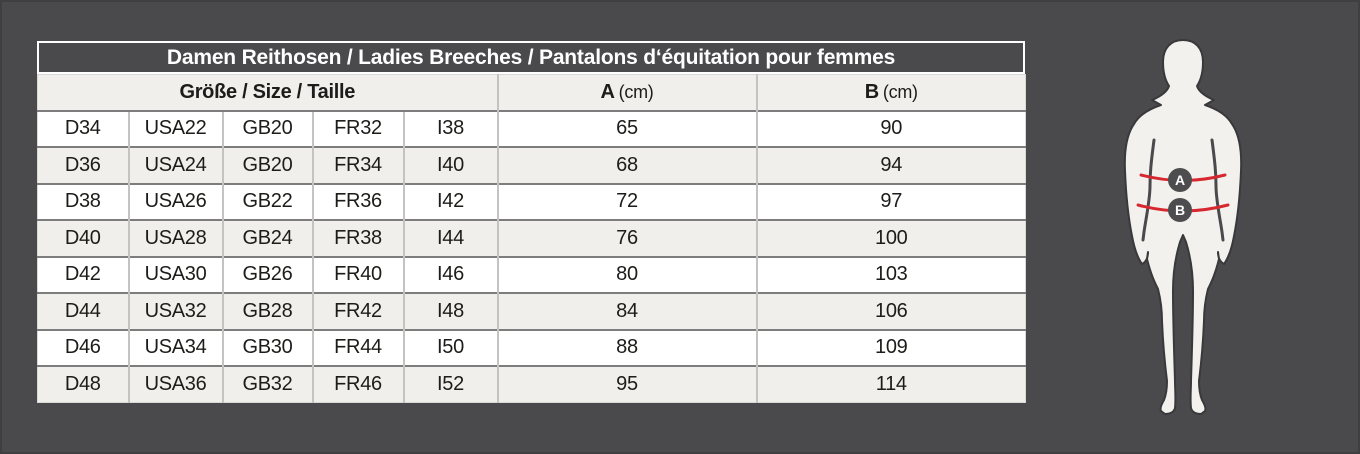 The height and width of the screenshot is (454, 1360). Describe the element at coordinates (357, 384) in the screenshot. I see `size-cell-fr: FR46` at that location.